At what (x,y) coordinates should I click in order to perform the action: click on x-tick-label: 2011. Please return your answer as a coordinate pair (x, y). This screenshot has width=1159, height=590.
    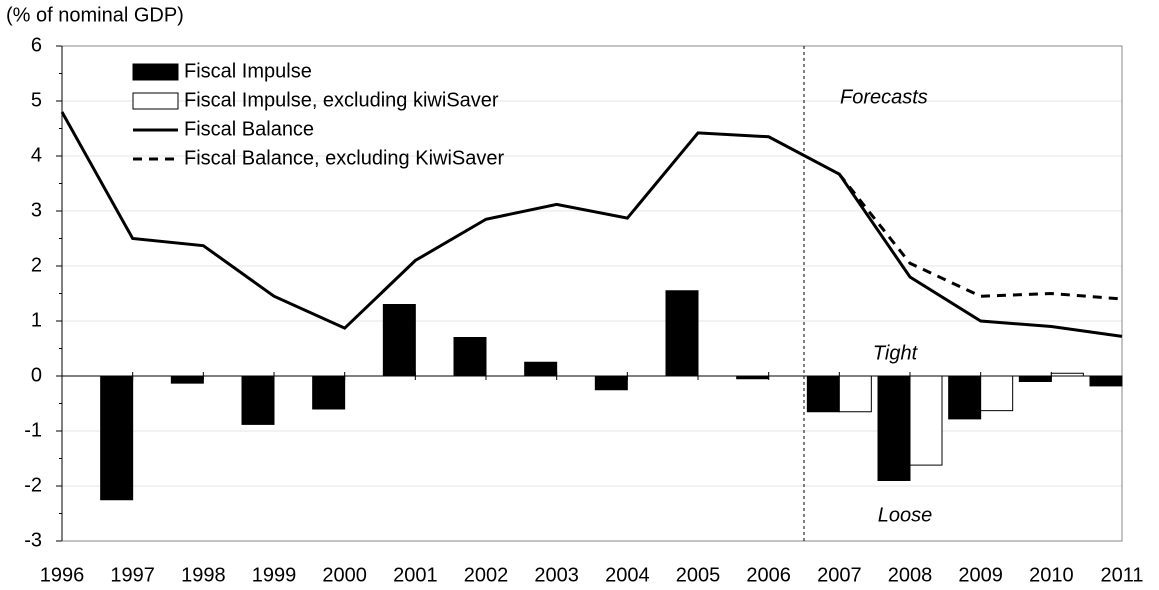
    Looking at the image, I should click on (1121, 575).